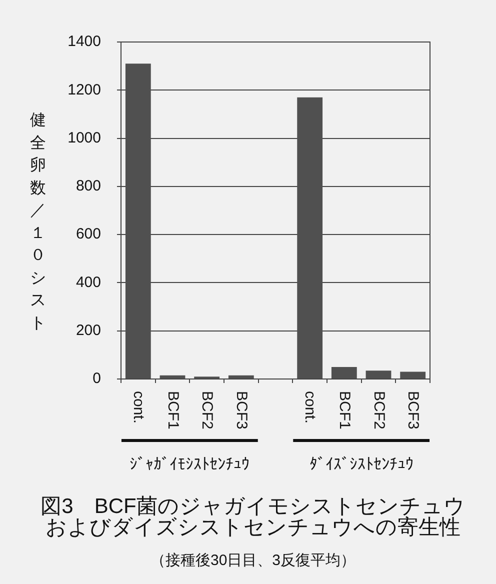 Image resolution: width=496 pixels, height=584 pixels. What do you see at coordinates (88, 330) in the screenshot?
I see `y-tick-label: 200` at bounding box center [88, 330].